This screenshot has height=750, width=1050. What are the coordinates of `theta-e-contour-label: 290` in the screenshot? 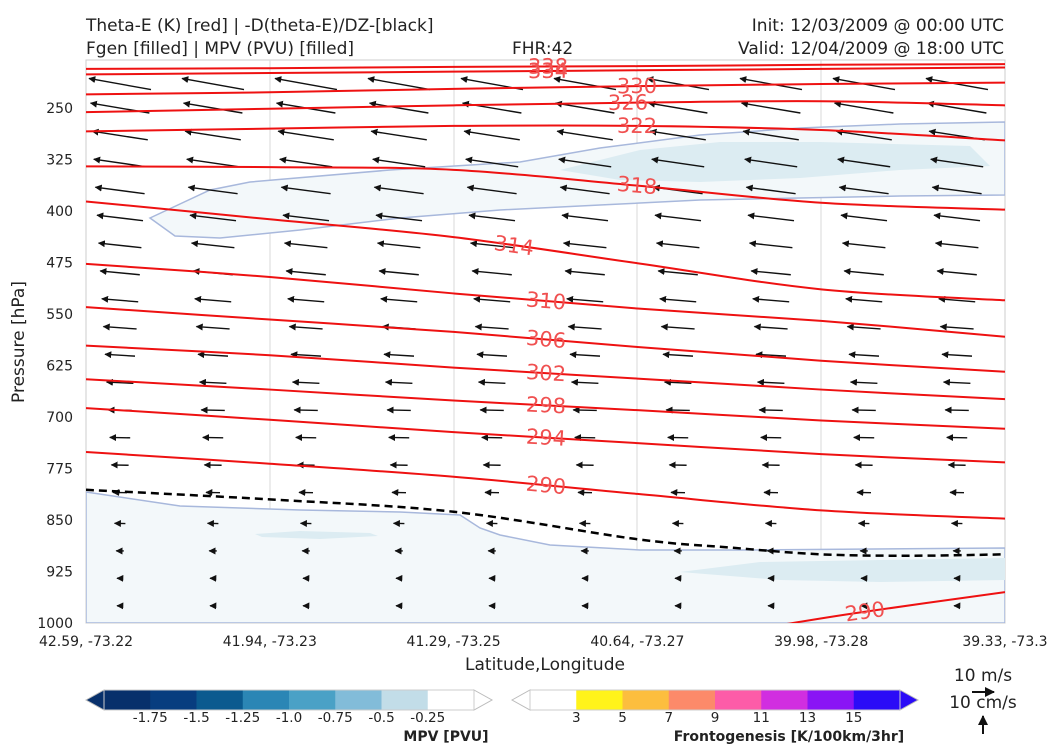 It's located at (546, 486).